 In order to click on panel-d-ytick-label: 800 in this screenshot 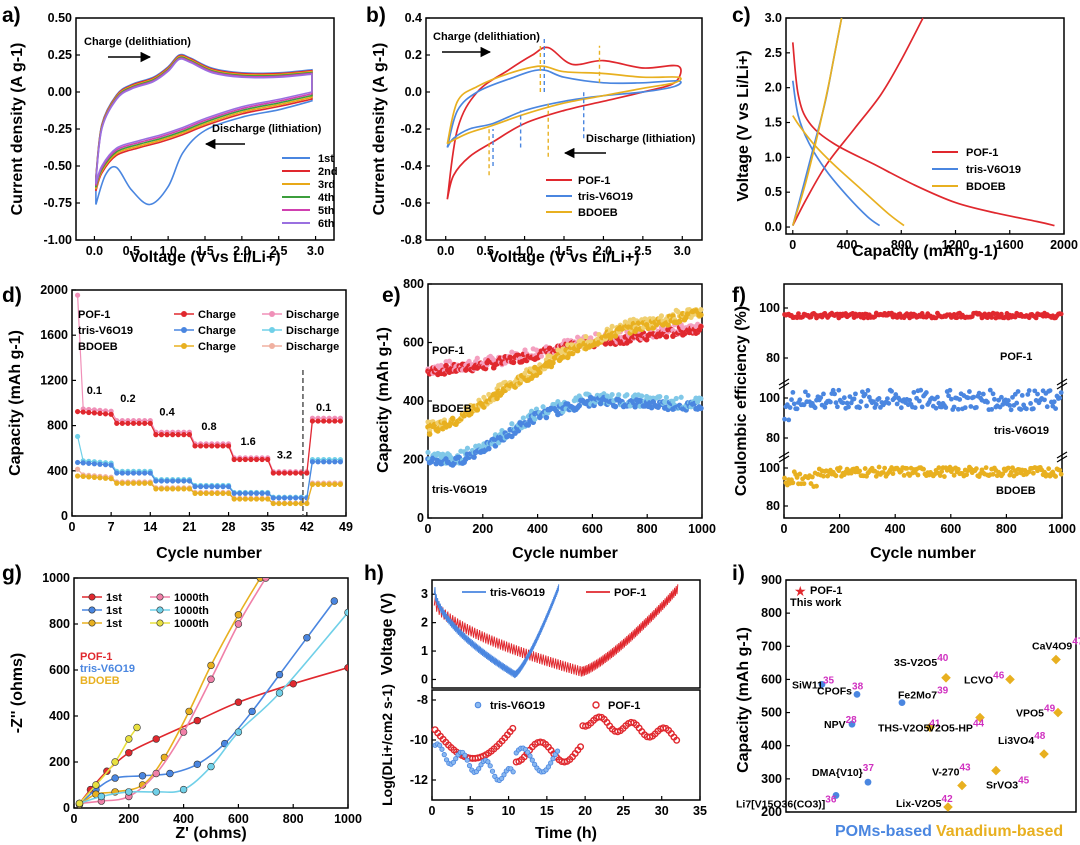, I will do `click(57, 426)`.